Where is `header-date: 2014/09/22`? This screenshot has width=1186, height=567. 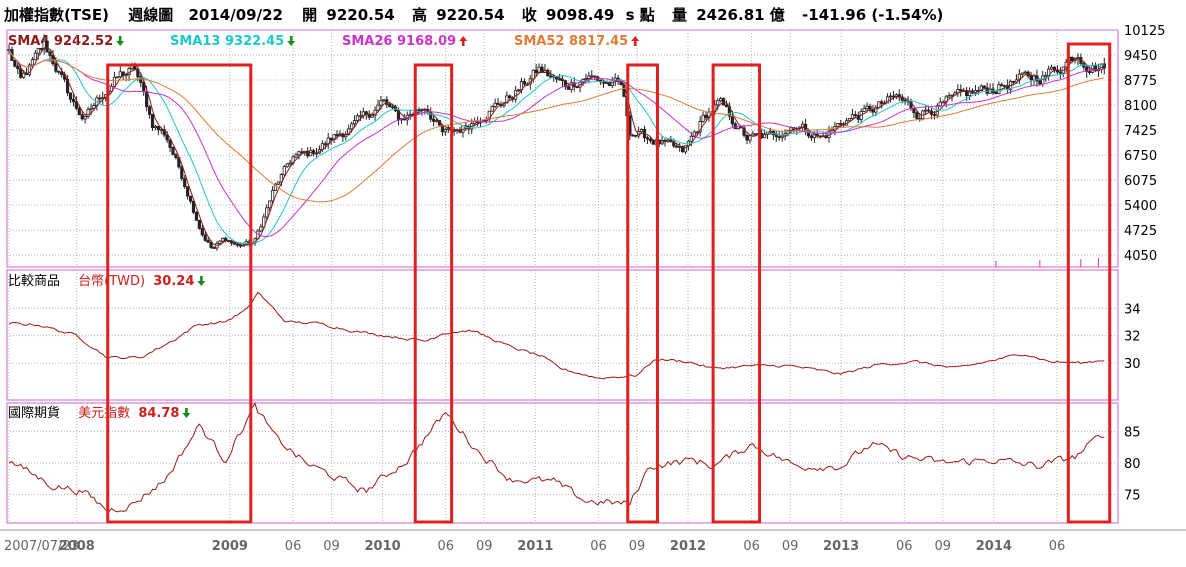 header-date: 2014/09/22 is located at coordinates (235, 15).